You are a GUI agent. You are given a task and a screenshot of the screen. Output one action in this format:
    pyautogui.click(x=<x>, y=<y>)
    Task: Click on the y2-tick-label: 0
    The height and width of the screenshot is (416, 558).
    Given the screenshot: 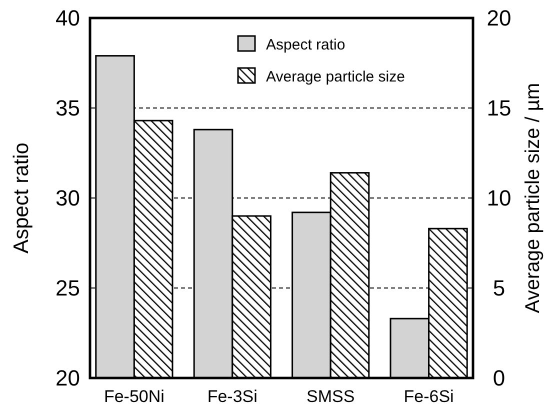 What is the action you would take?
    pyautogui.click(x=499, y=378)
    